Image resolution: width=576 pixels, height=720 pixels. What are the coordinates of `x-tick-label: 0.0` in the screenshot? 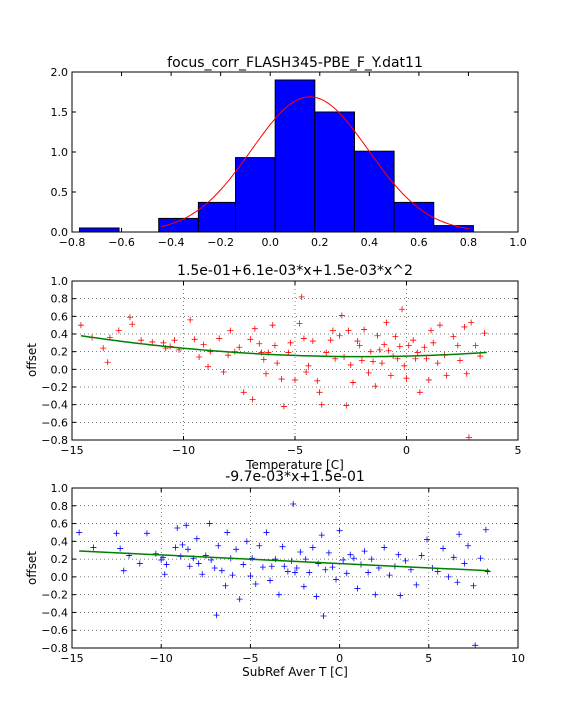 It's located at (270, 242).